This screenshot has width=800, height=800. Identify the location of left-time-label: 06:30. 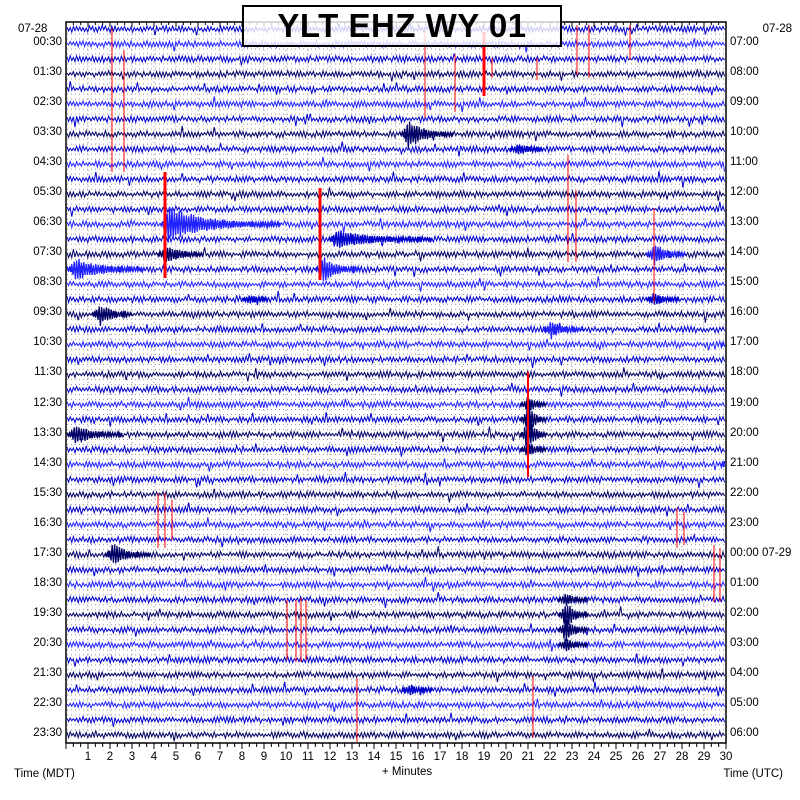
(47, 222).